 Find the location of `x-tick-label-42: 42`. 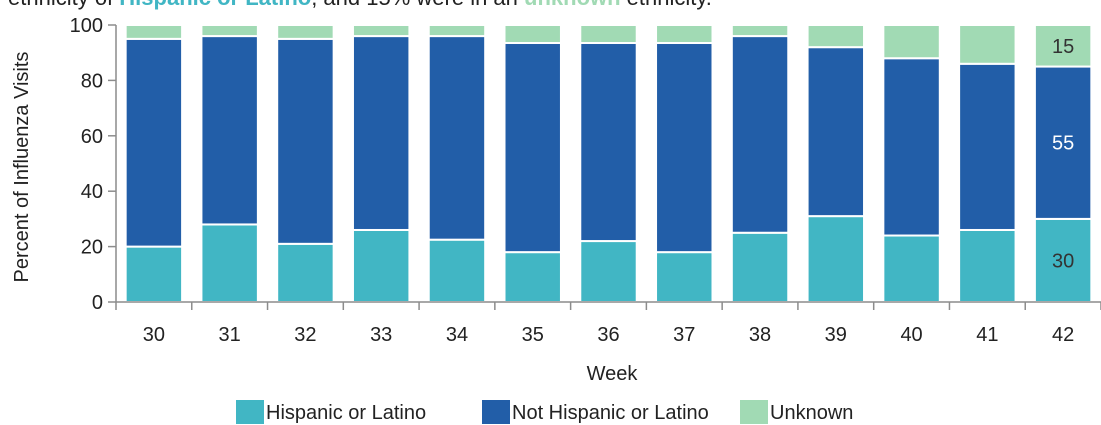

x-tick-label-42: 42 is located at coordinates (1063, 335).